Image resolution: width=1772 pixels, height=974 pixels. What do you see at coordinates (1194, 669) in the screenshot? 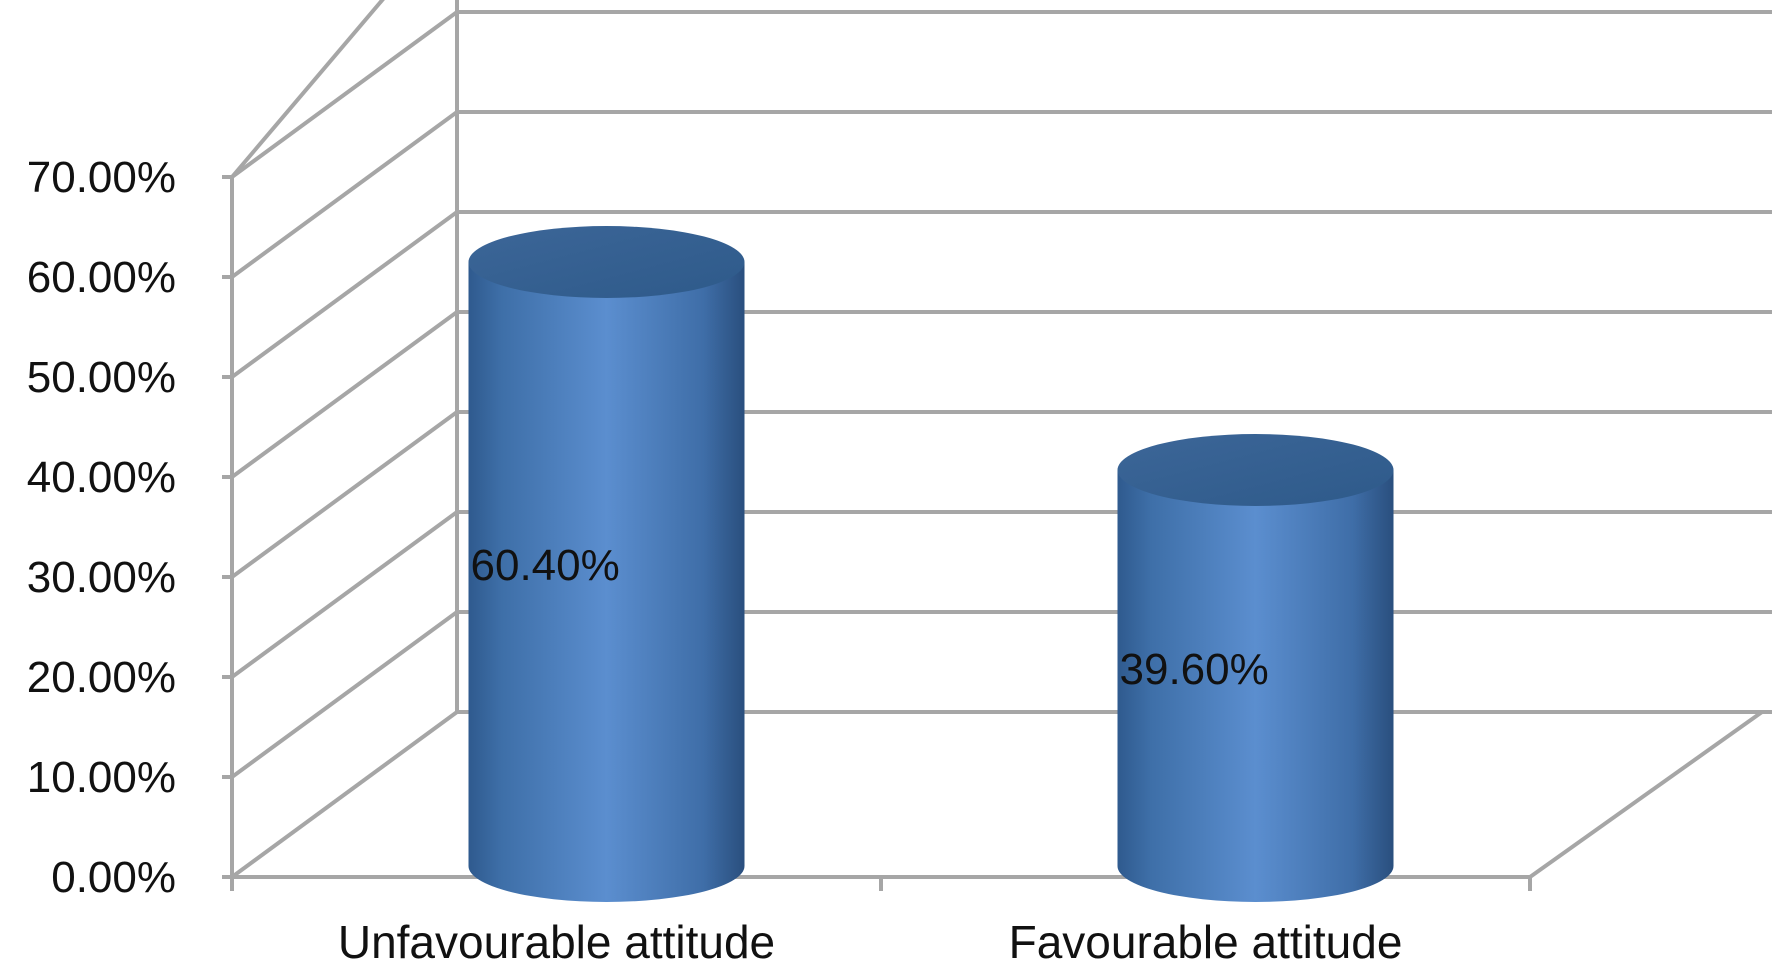
I see `data-label: 39.60%` at bounding box center [1194, 669].